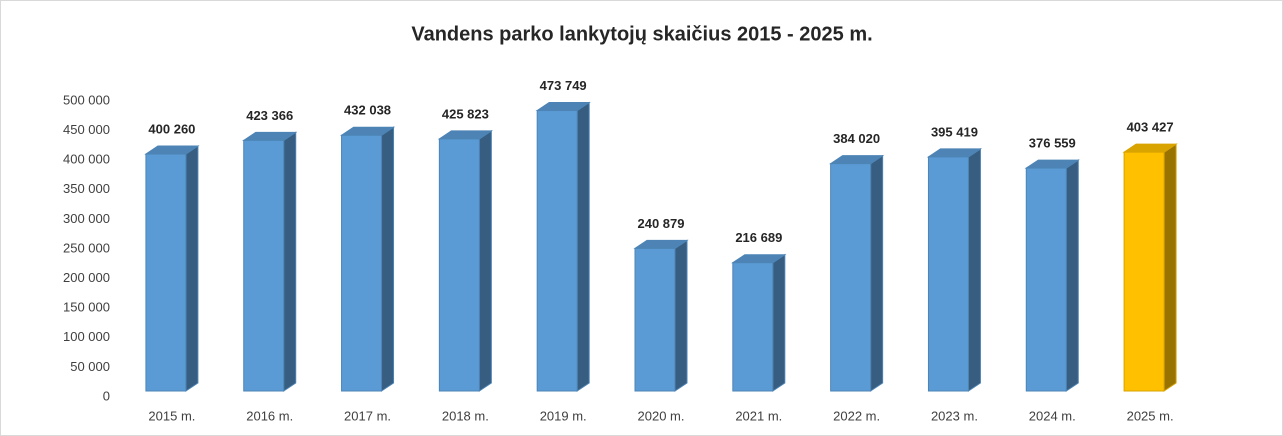  Describe the element at coordinates (1052, 415) in the screenshot. I see `x-tick-label: 2024 m.` at that location.